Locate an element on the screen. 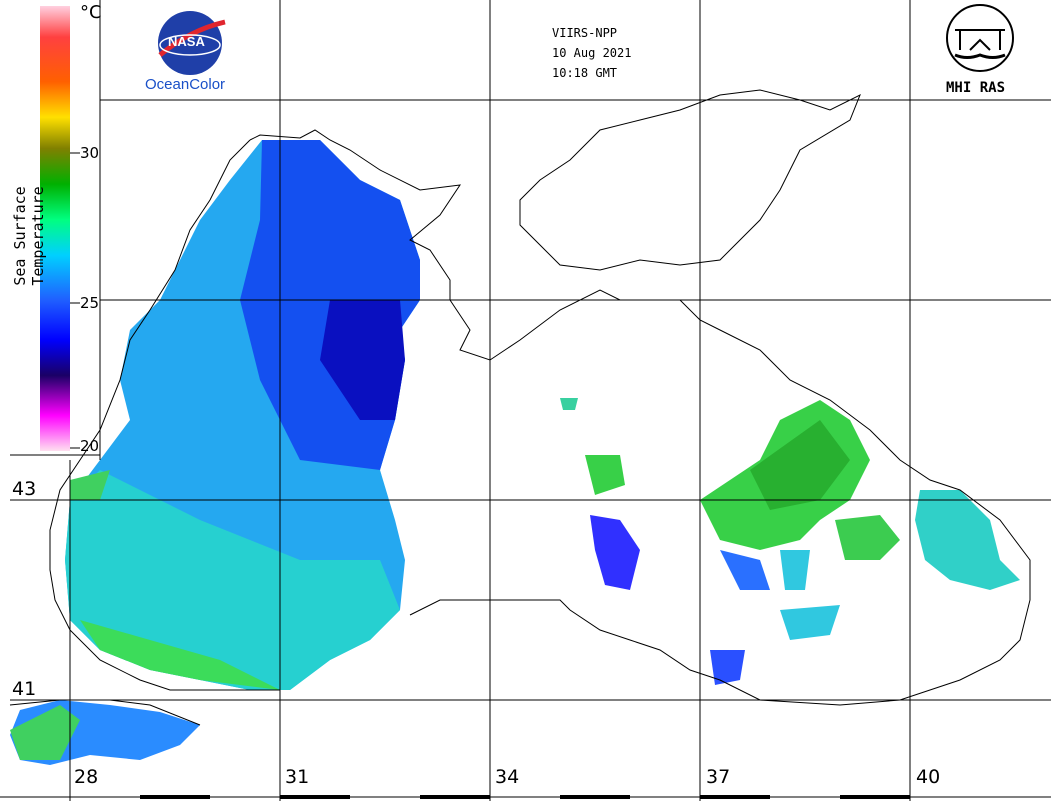 Image resolution: width=1051 pixels, height=801 pixels. colorbar-tick-25: 25 is located at coordinates (90, 303).